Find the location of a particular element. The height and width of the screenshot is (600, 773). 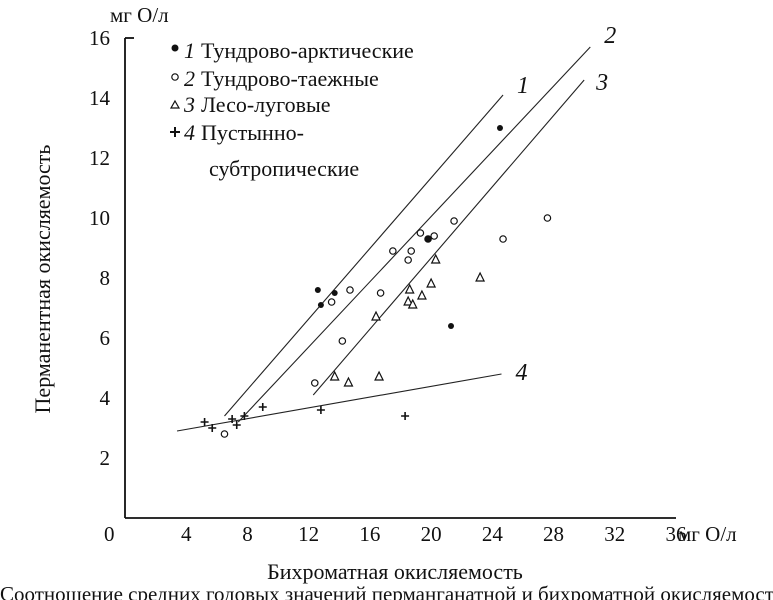

x-tick-label: 16 is located at coordinates (369, 534).